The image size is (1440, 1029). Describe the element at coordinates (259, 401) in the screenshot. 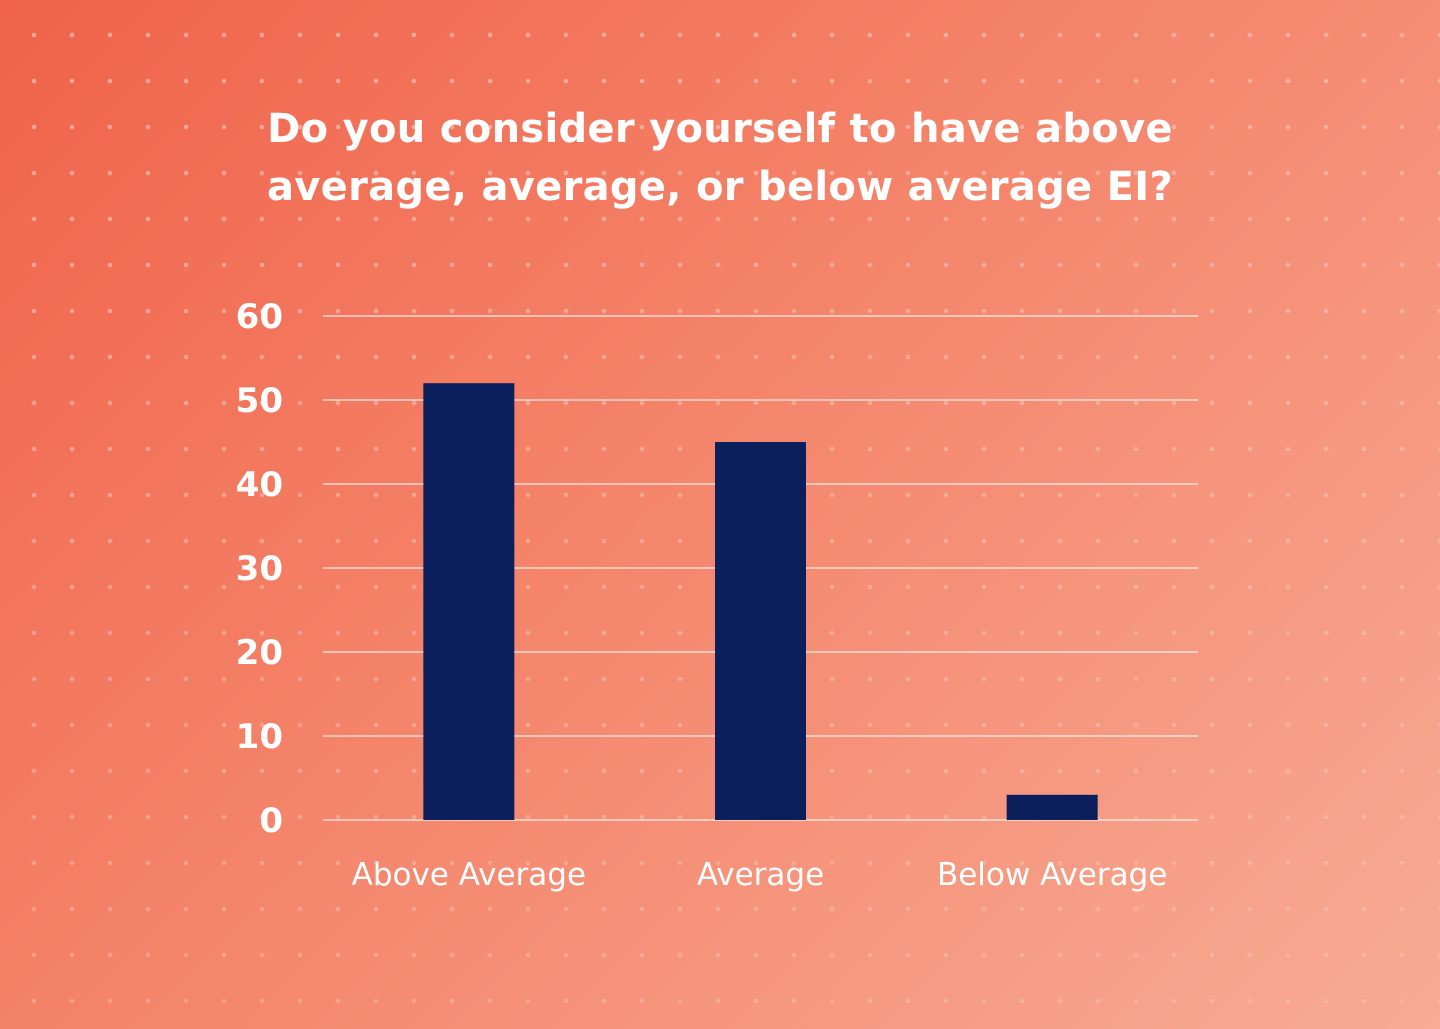

I see `y-tick-label: 50` at that location.